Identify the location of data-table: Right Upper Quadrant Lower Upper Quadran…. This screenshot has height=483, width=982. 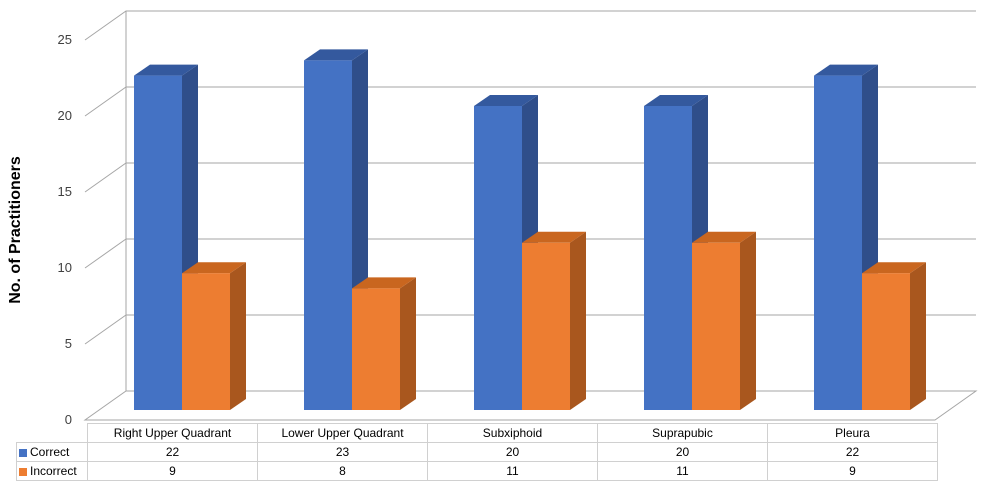
(477, 452).